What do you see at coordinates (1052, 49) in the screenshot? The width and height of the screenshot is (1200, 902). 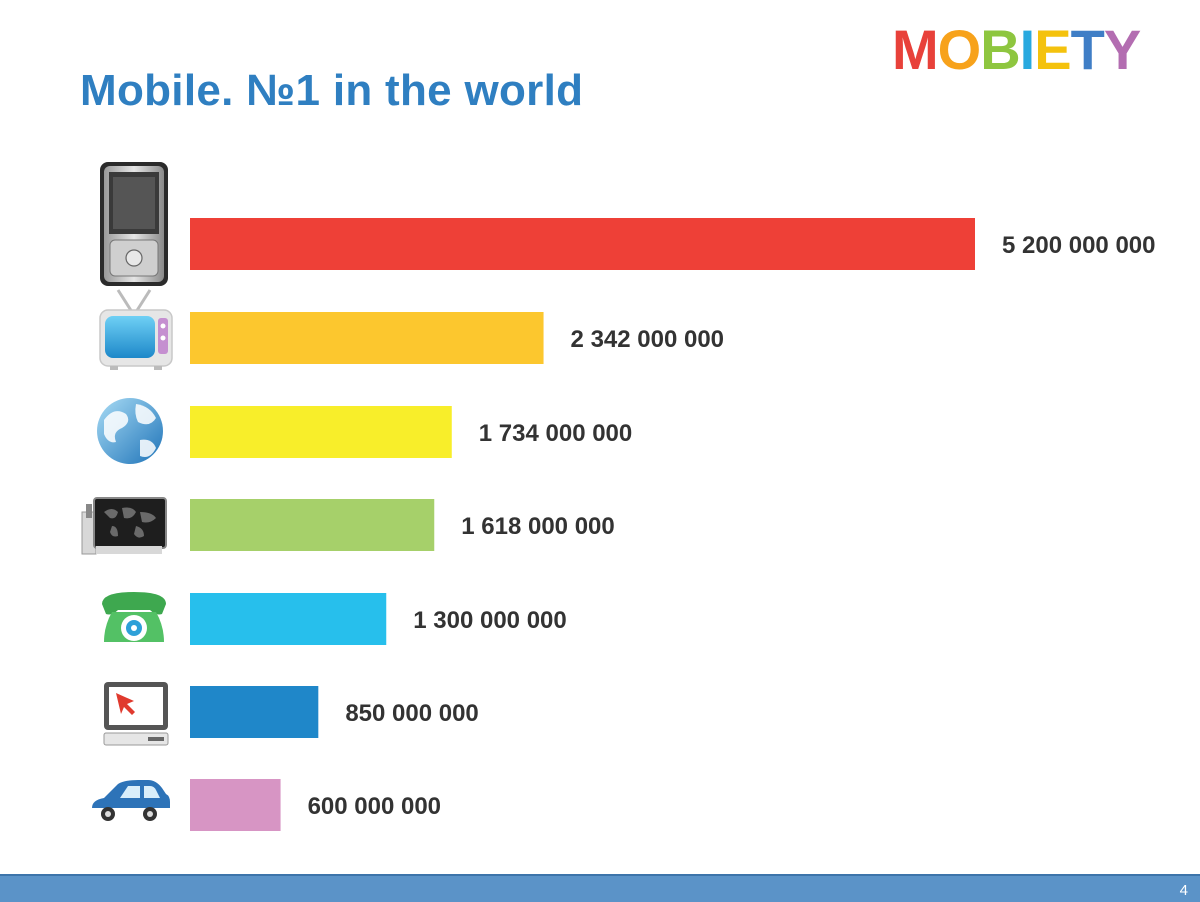 I see `logo-letter: E` at bounding box center [1052, 49].